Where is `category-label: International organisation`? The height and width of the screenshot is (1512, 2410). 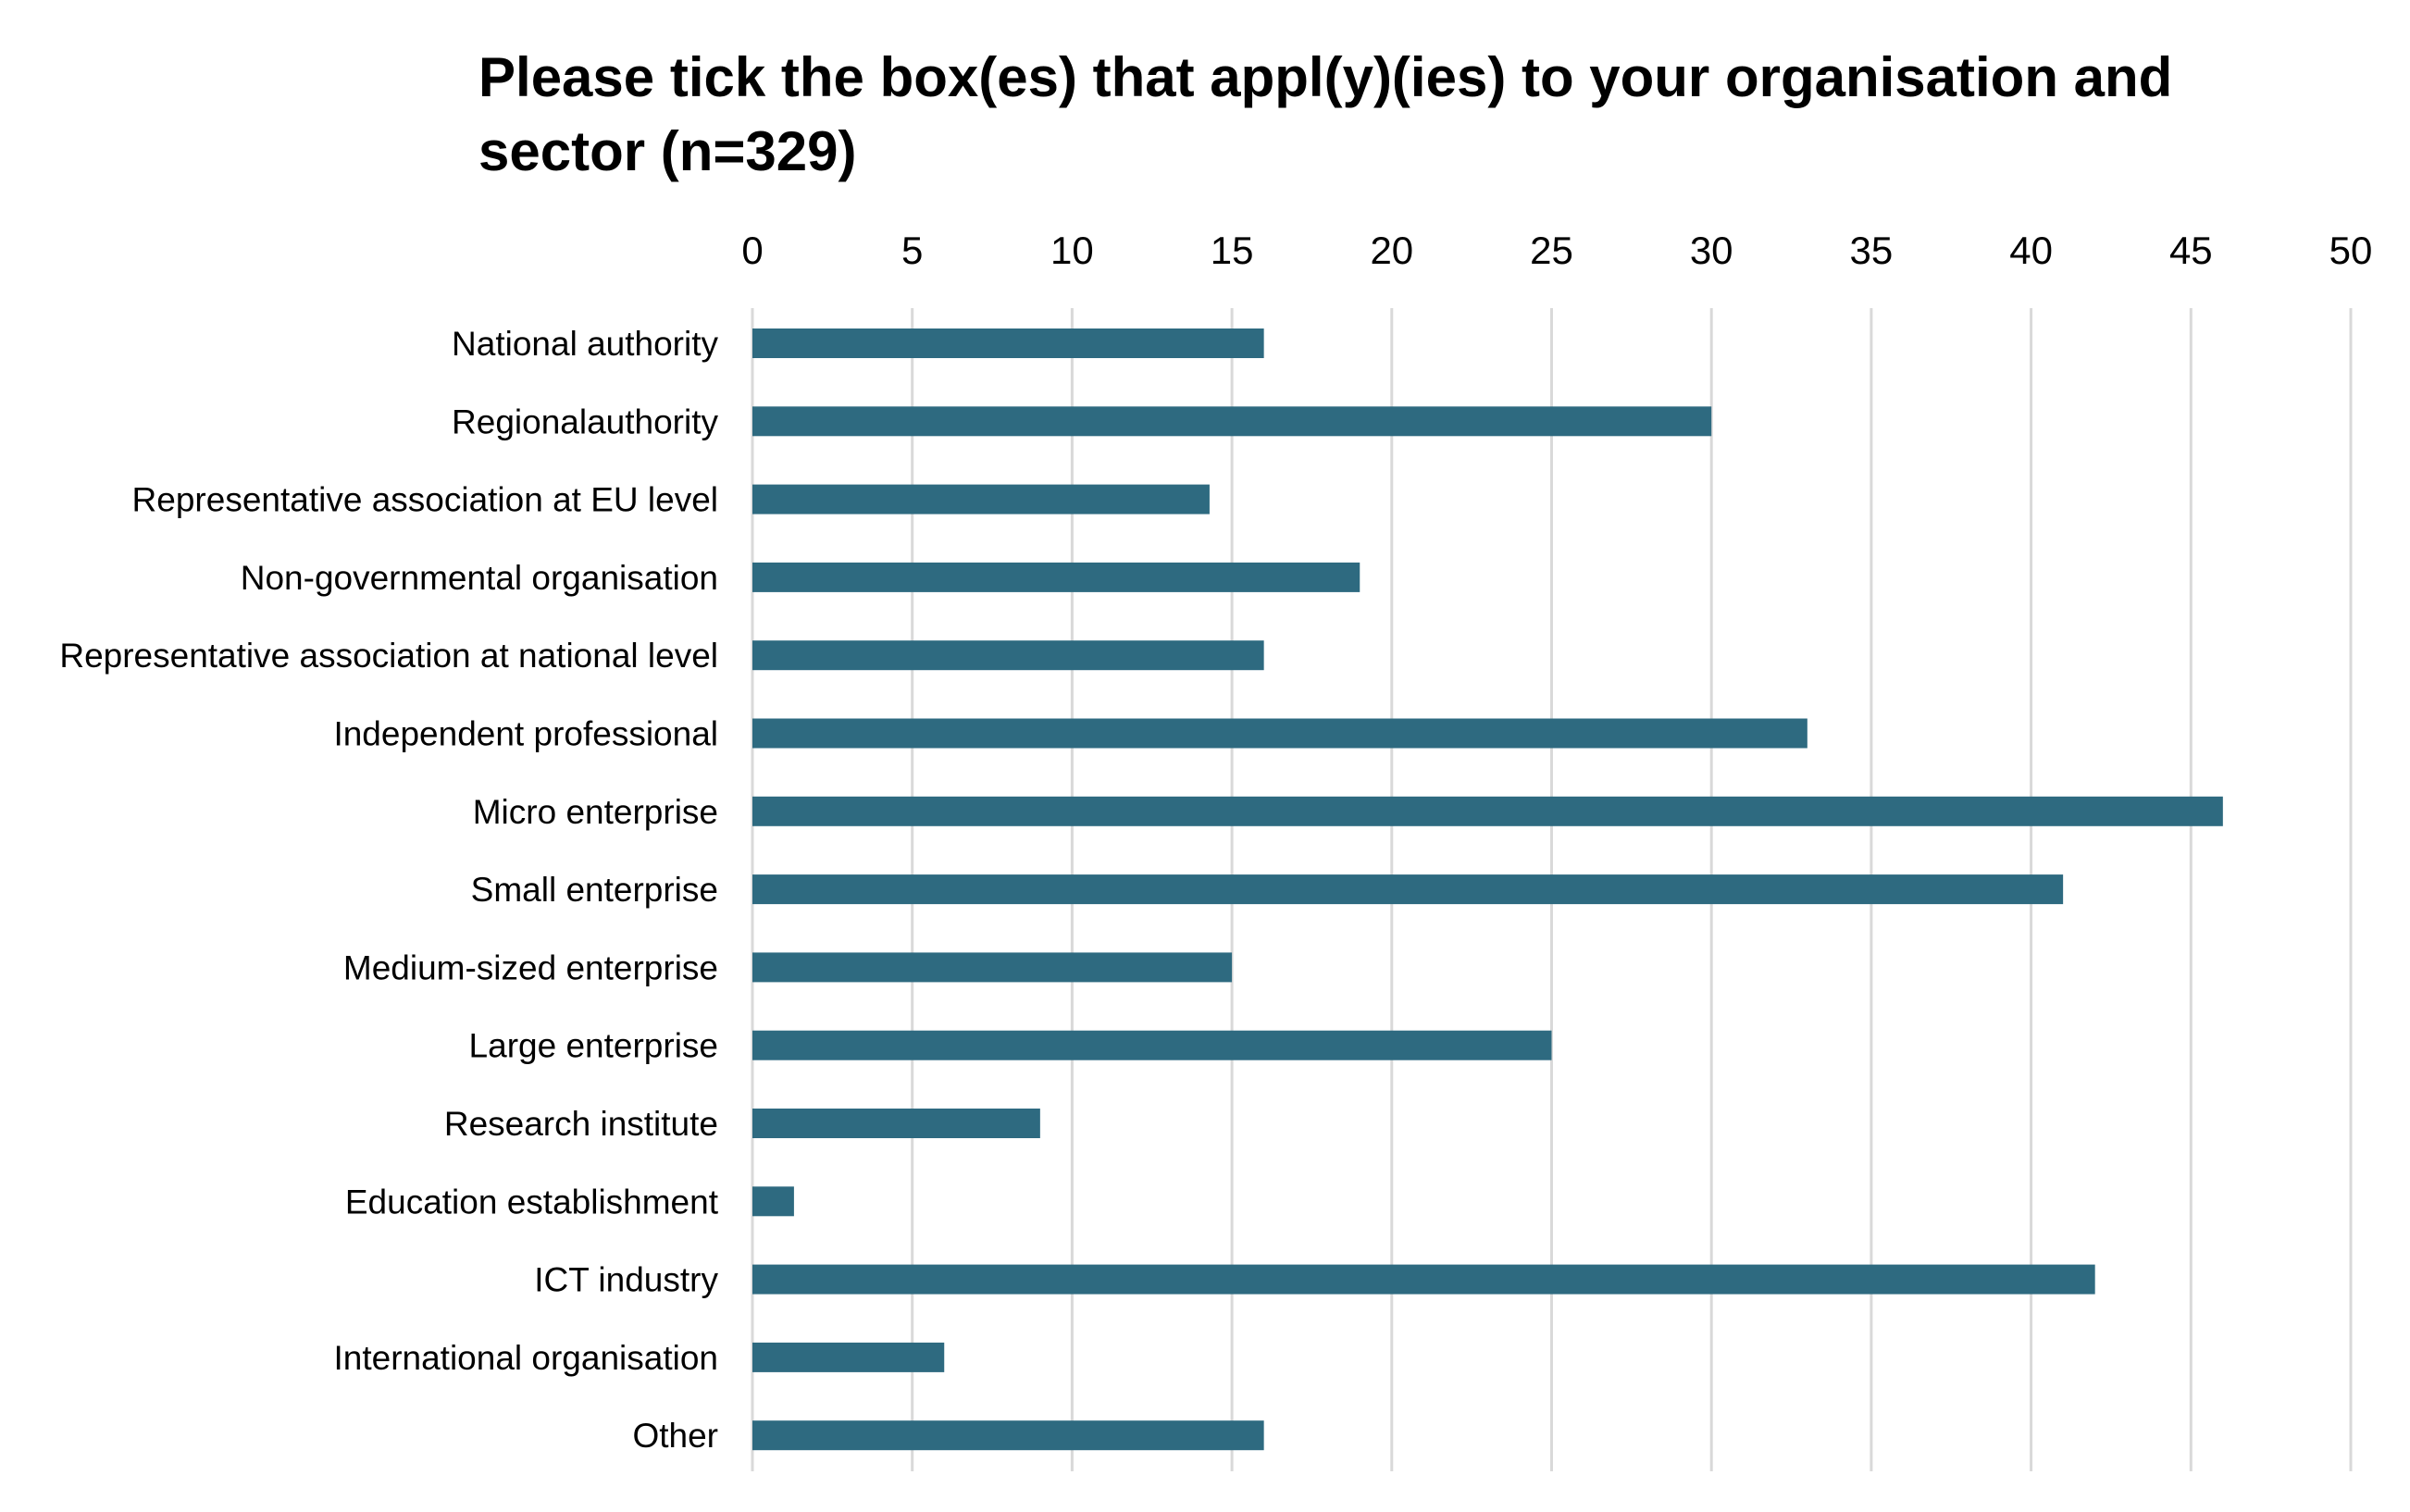 category-label: International organisation is located at coordinates (525, 1358).